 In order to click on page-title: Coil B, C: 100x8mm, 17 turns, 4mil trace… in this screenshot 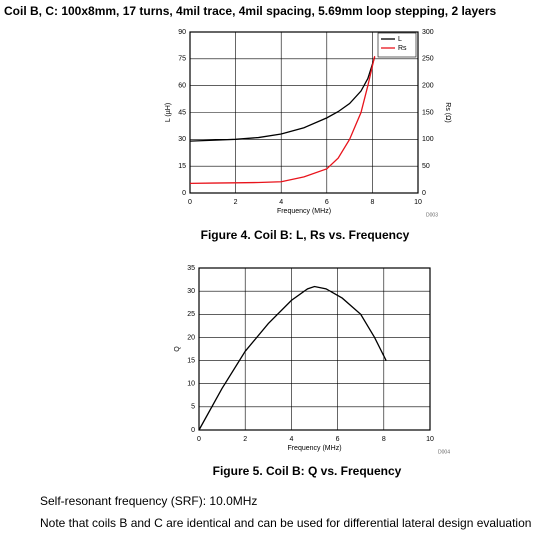, I will do `click(250, 11)`.